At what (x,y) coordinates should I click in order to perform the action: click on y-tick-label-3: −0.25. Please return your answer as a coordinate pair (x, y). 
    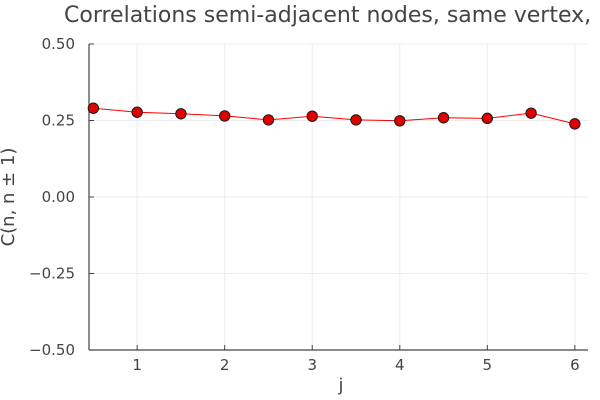
    Looking at the image, I should click on (52, 274).